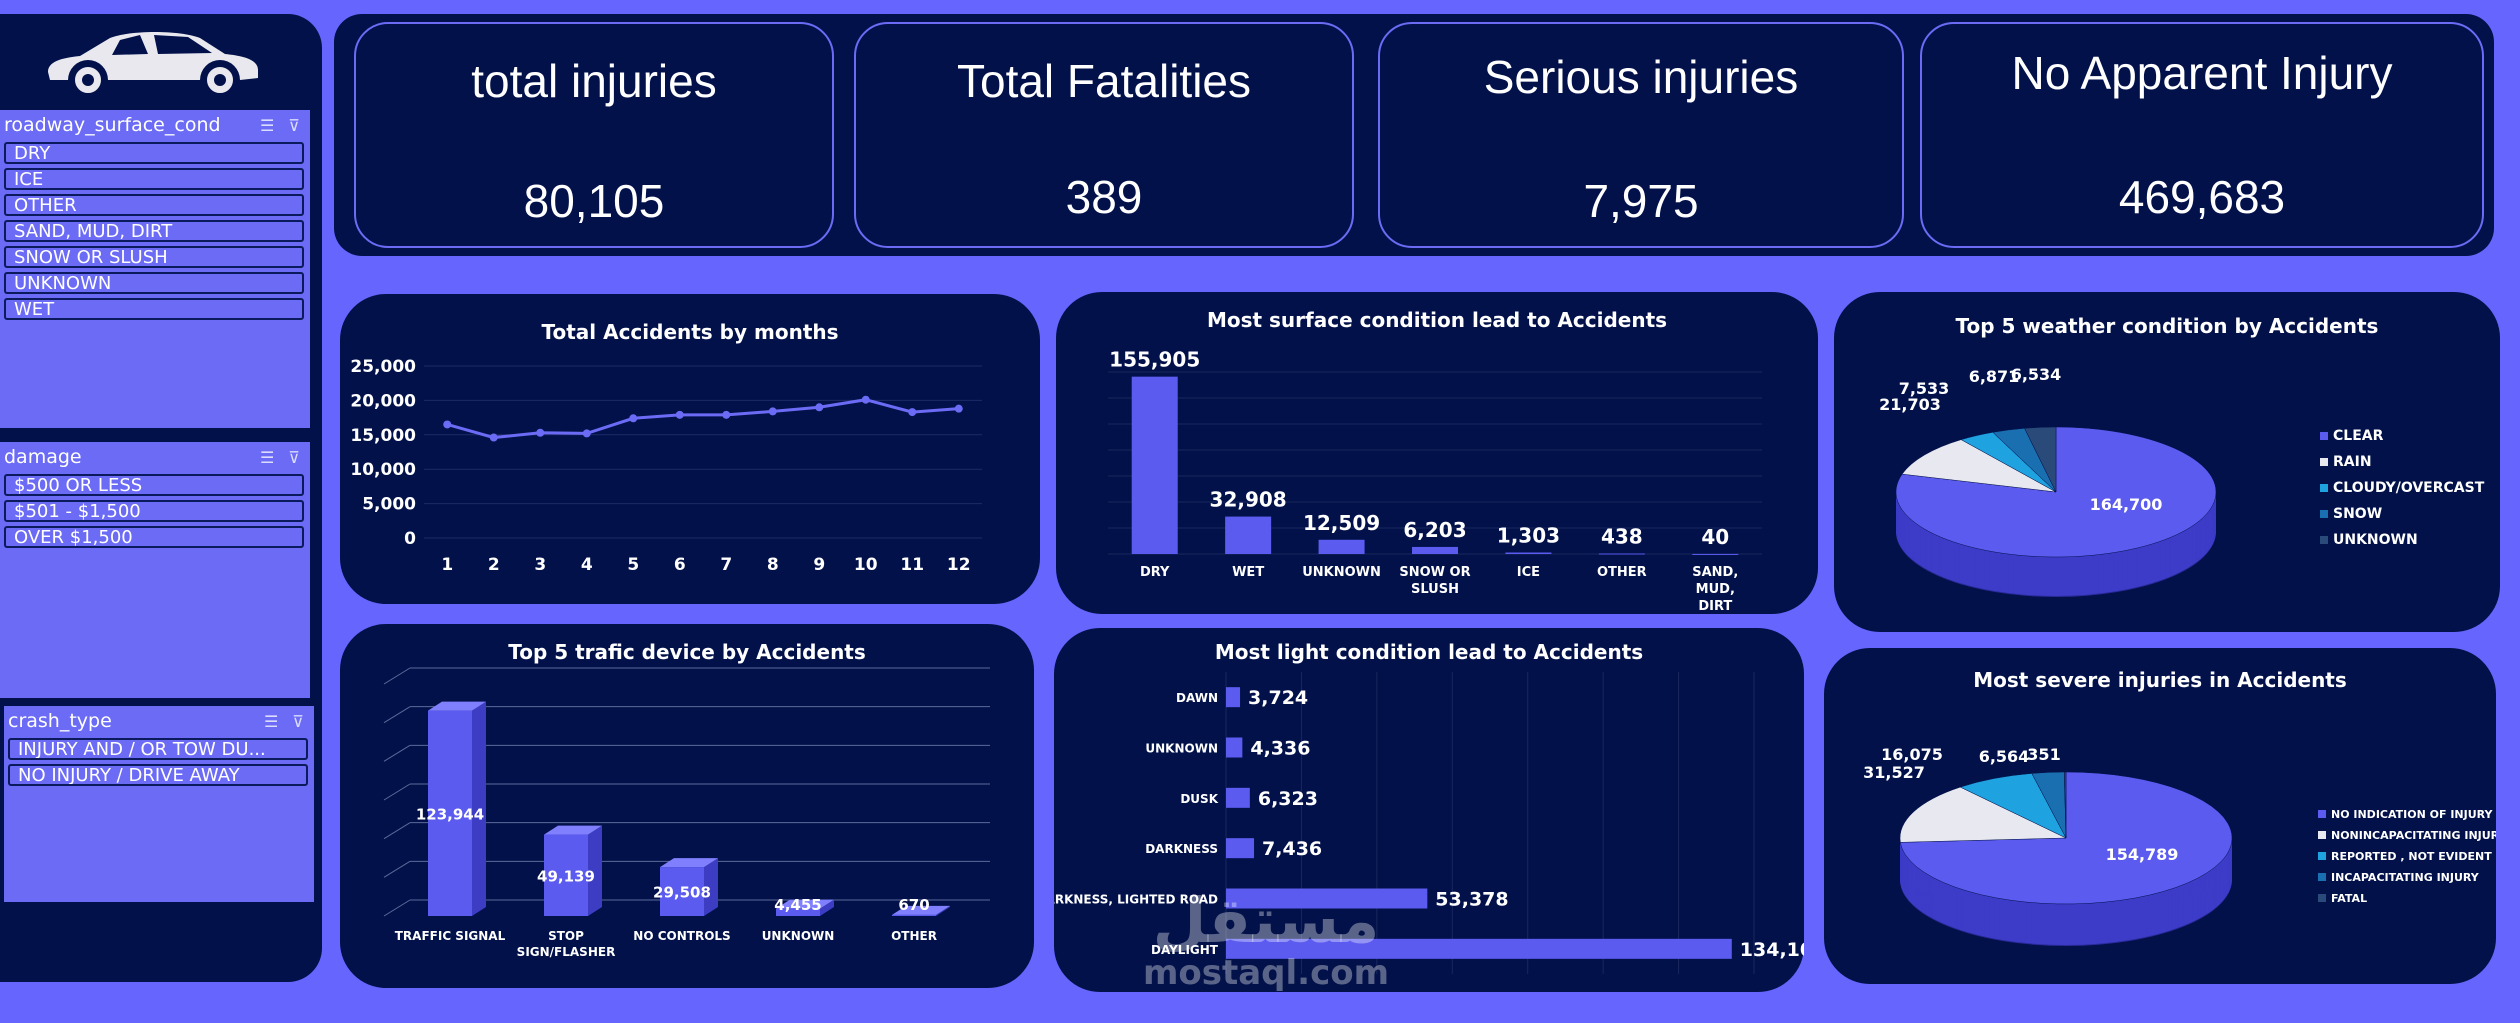  What do you see at coordinates (154, 537) in the screenshot?
I see `slicer-item: OVER $1,500` at bounding box center [154, 537].